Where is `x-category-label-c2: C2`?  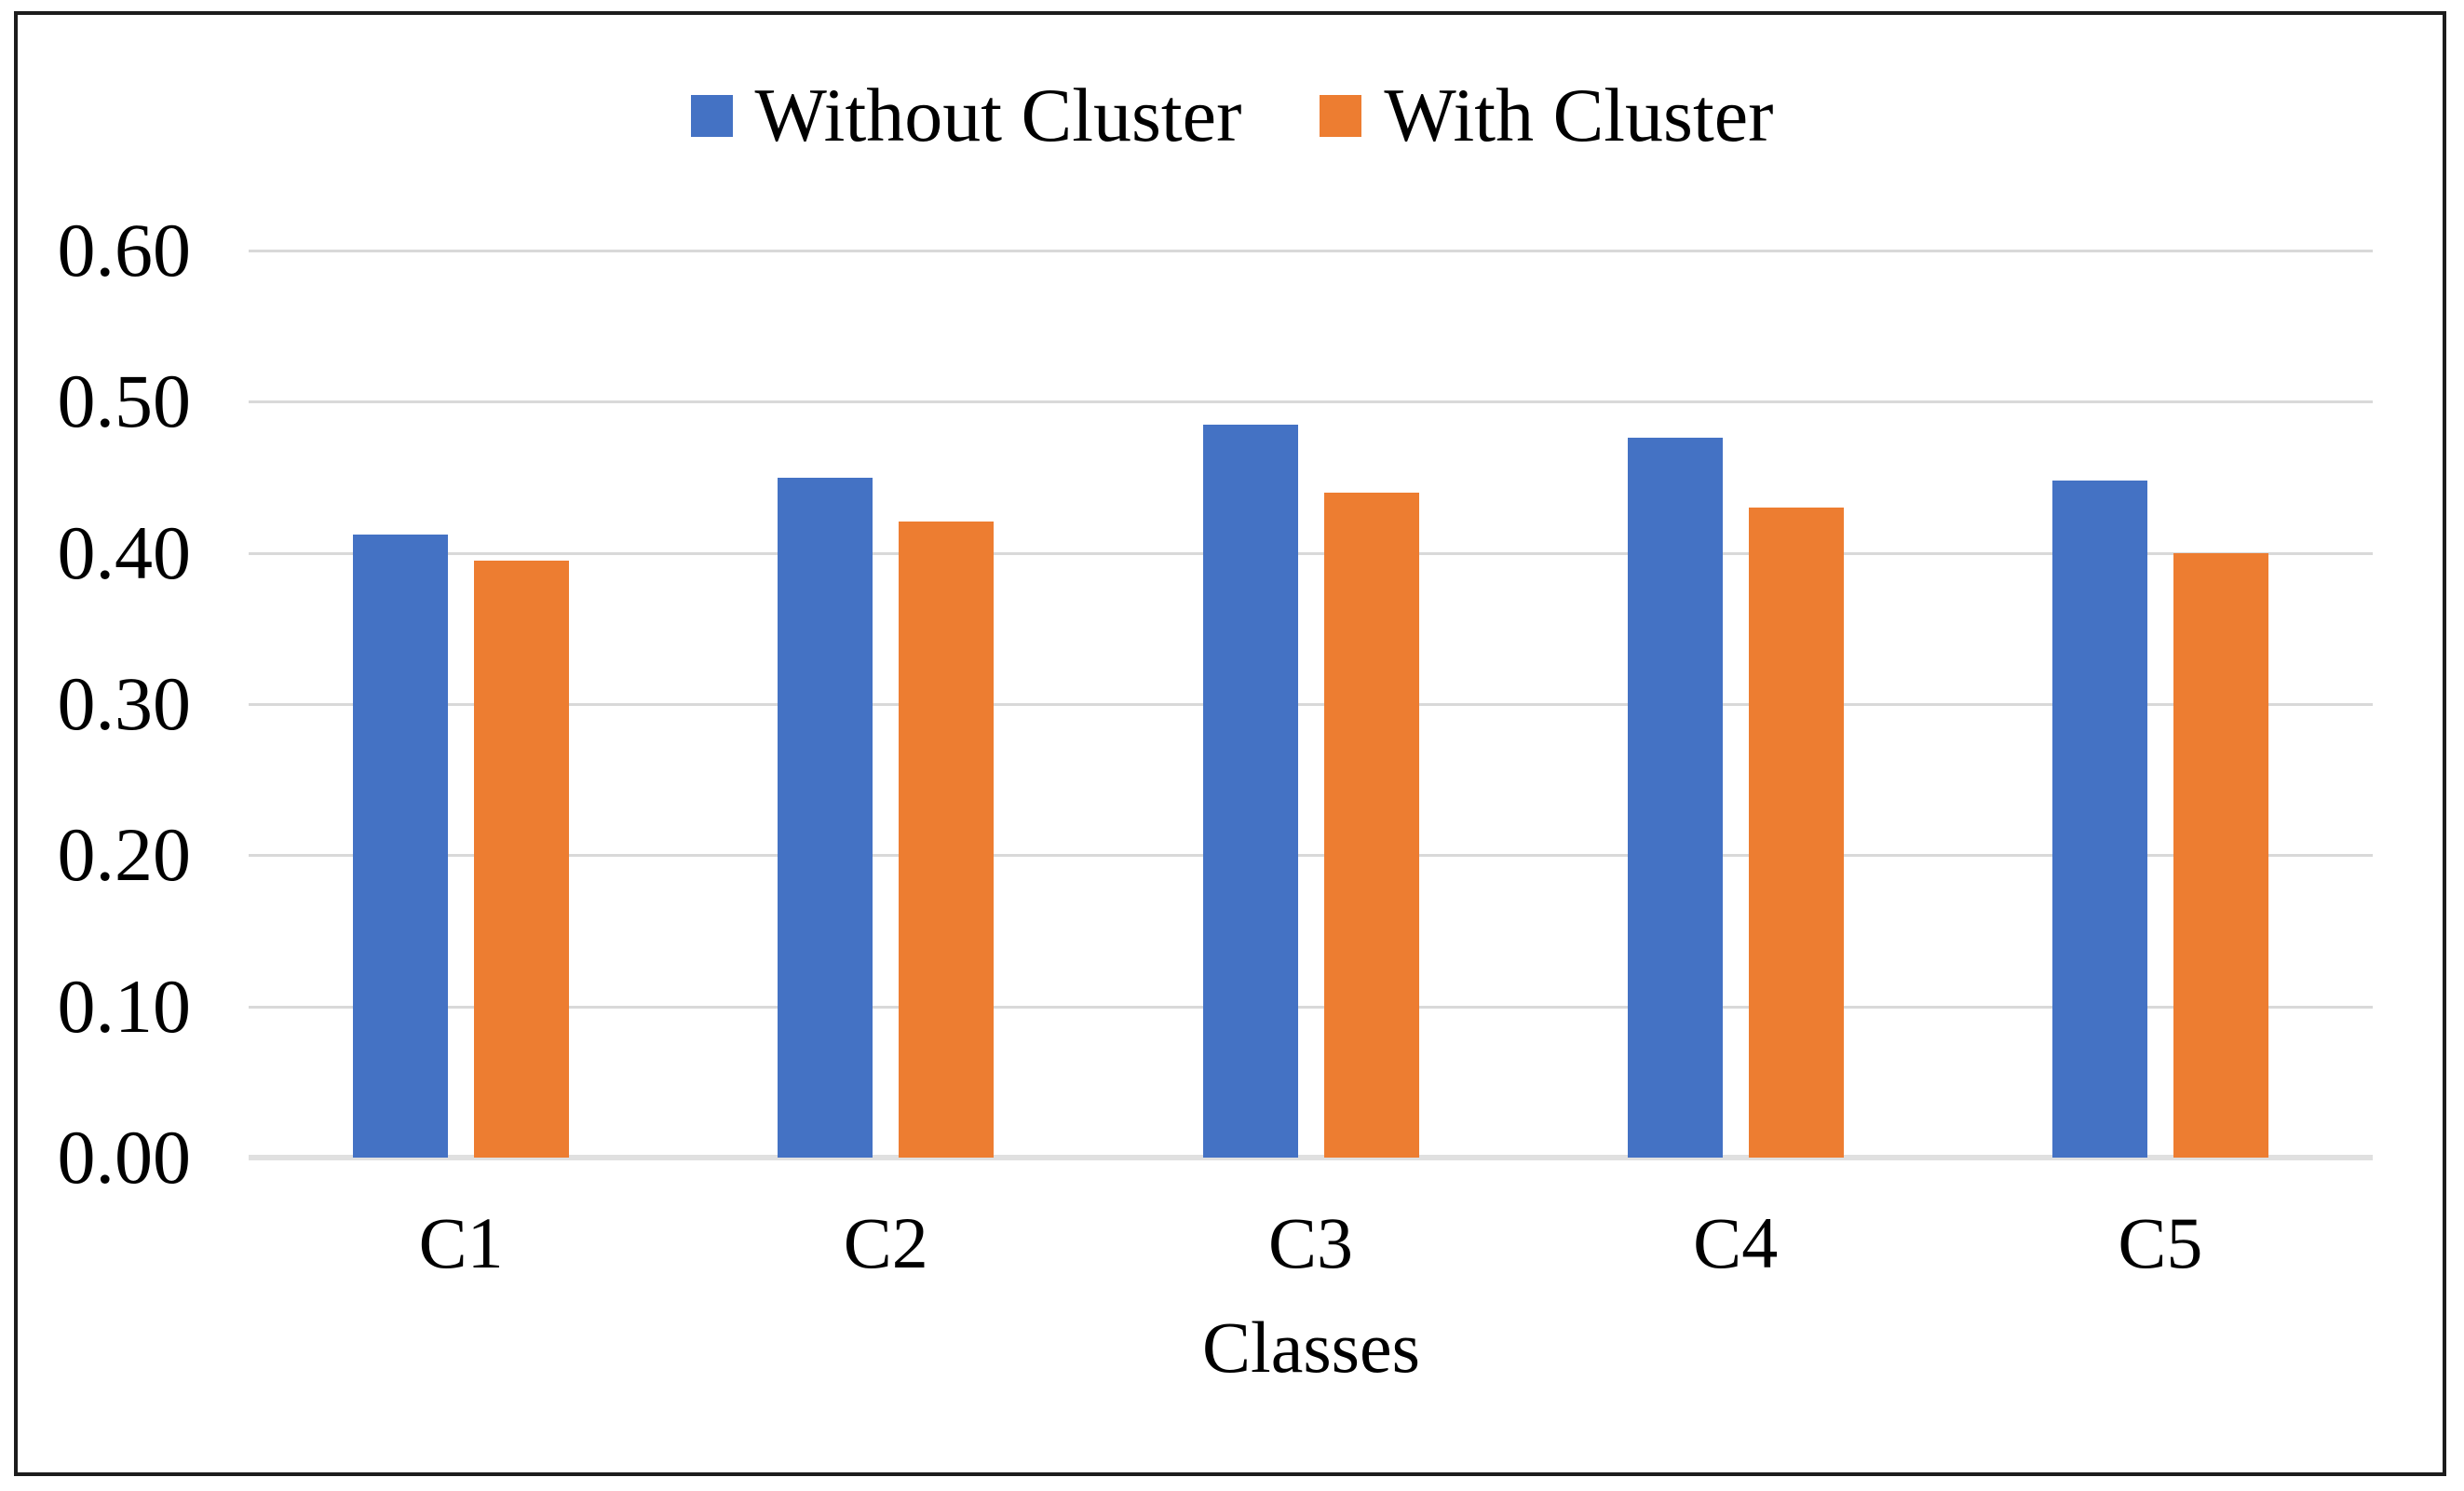
x-category-label-c2: C2 is located at coordinates (885, 1242).